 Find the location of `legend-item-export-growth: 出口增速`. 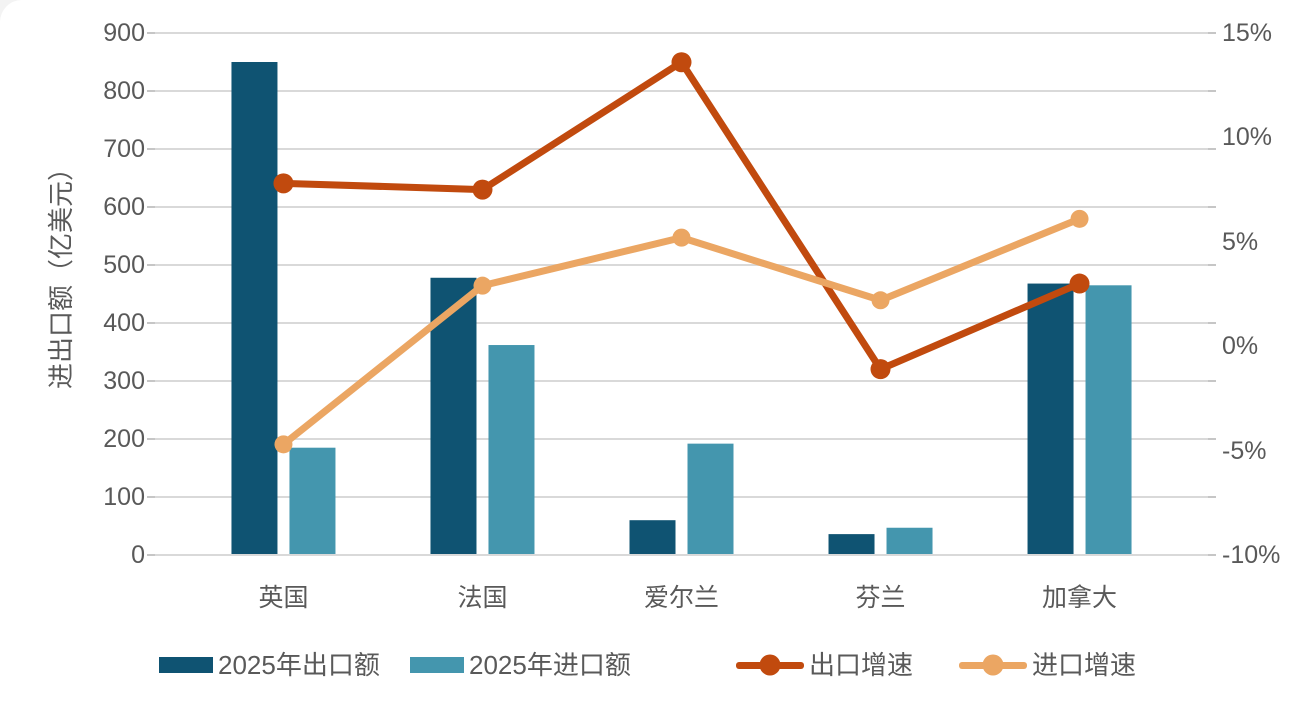

legend-item-export-growth: 出口增速 is located at coordinates (824, 665).